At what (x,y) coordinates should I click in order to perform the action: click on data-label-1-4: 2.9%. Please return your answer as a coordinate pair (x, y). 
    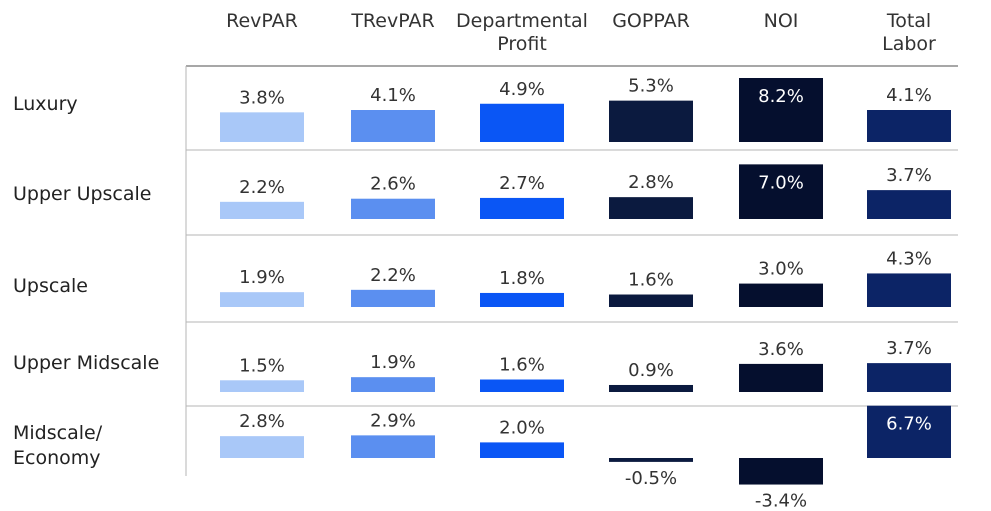
    Looking at the image, I should click on (393, 420).